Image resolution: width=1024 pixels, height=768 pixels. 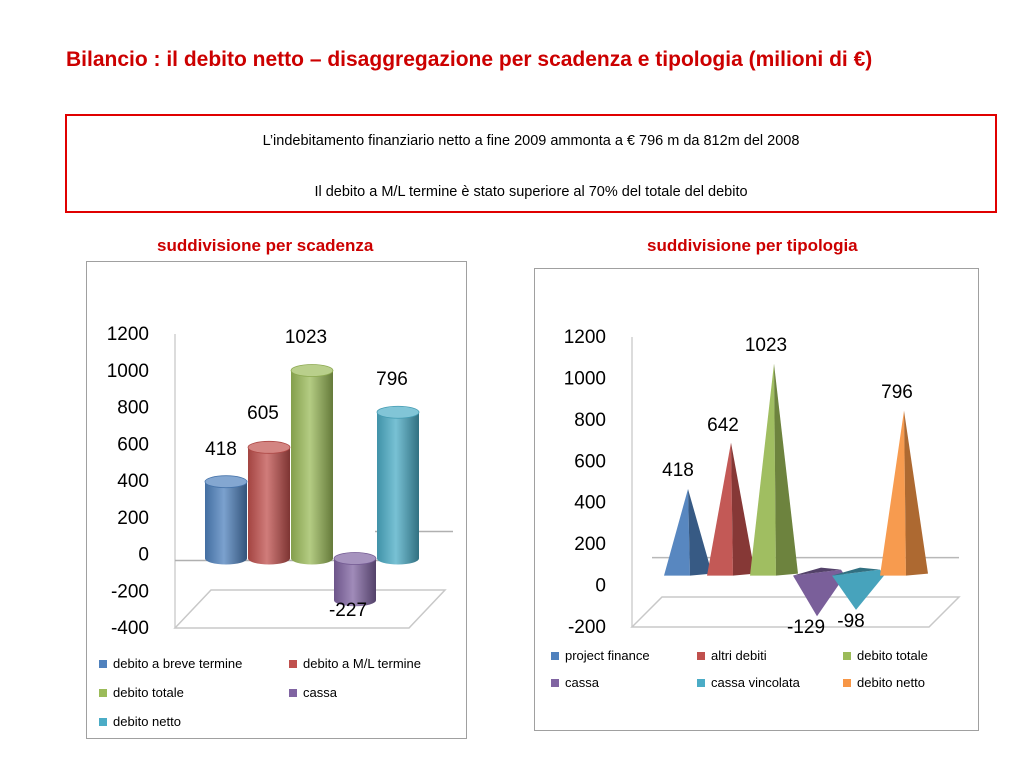 What do you see at coordinates (731, 509) in the screenshot?
I see `bar-altri-debiti` at bounding box center [731, 509].